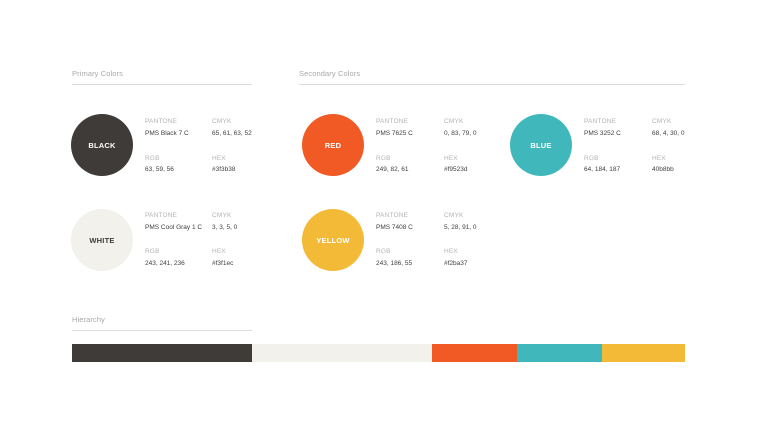 Image resolution: width=768 pixels, height=432 pixels. Describe the element at coordinates (97, 73) in the screenshot. I see `primary-colors-title: Primary Colors` at that location.